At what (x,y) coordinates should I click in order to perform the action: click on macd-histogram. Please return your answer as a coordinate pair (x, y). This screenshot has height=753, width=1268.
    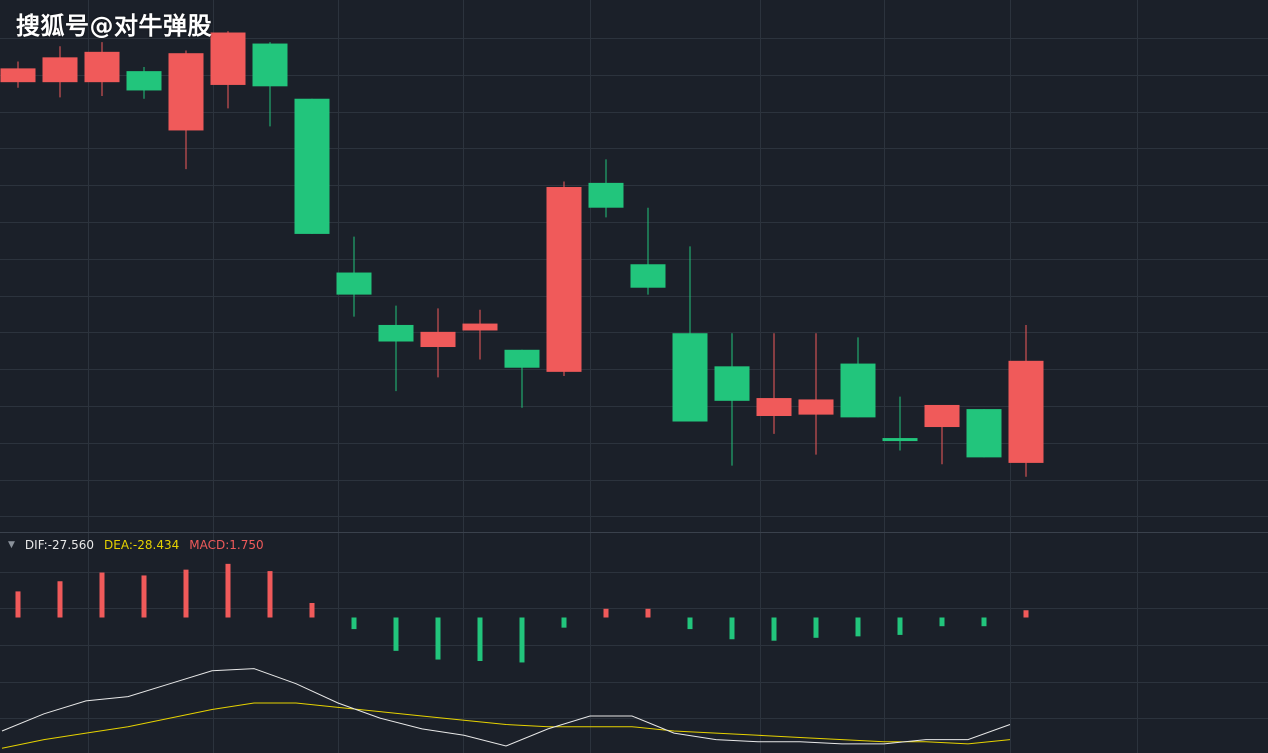
    Looking at the image, I should click on (522, 613).